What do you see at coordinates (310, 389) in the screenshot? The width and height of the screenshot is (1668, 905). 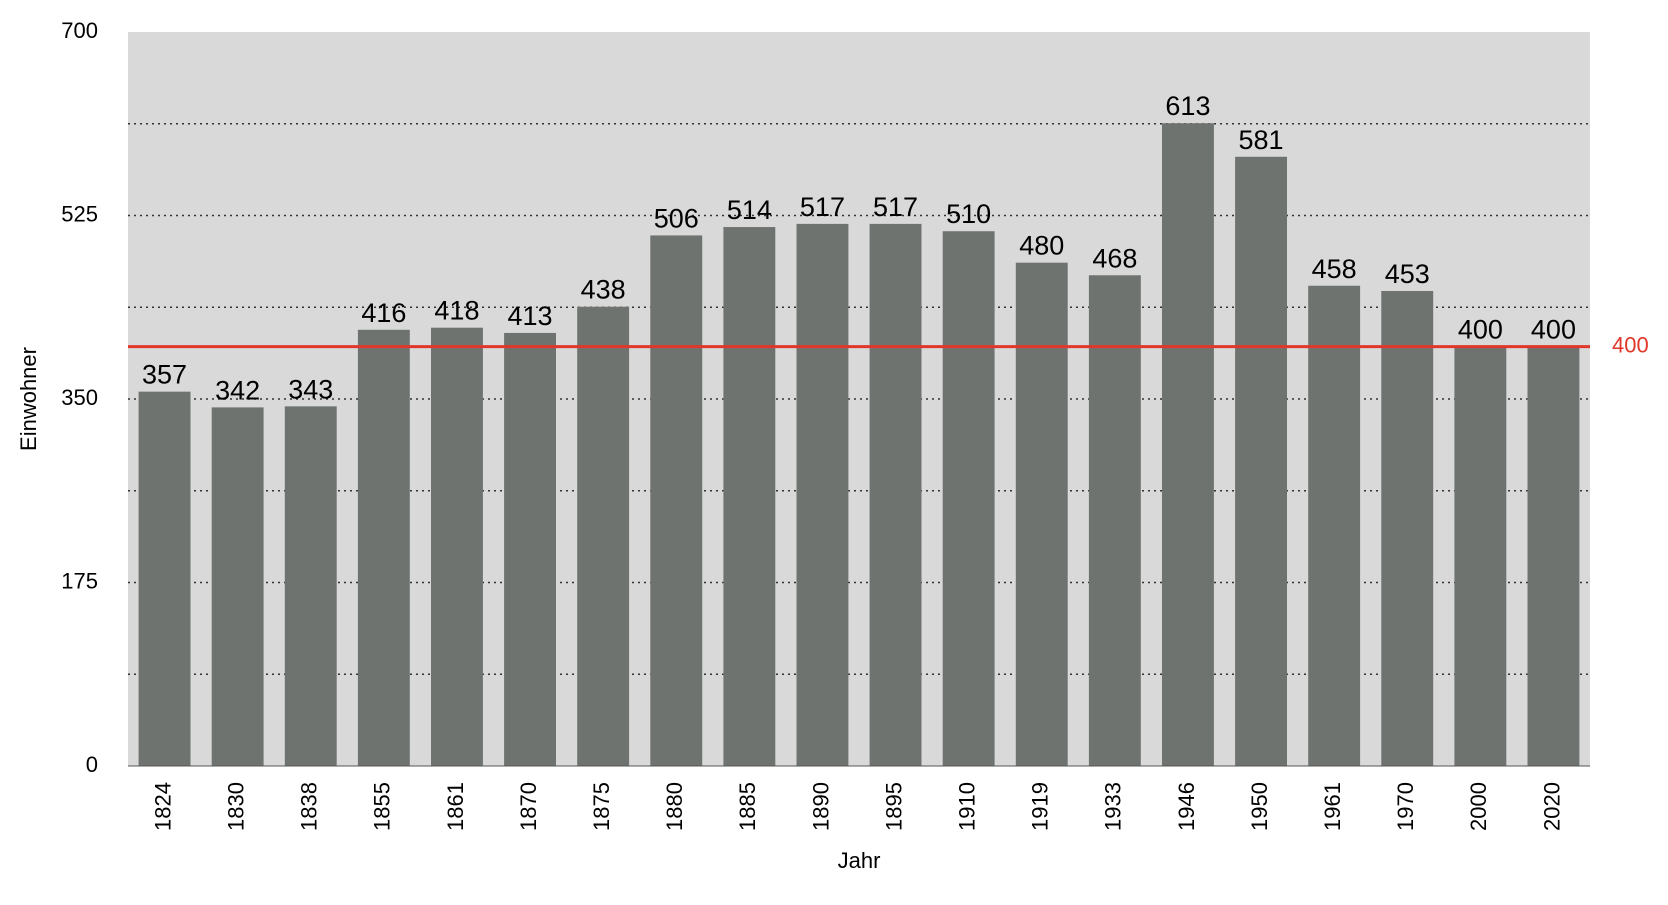 I see `data-label-1838: 343` at bounding box center [310, 389].